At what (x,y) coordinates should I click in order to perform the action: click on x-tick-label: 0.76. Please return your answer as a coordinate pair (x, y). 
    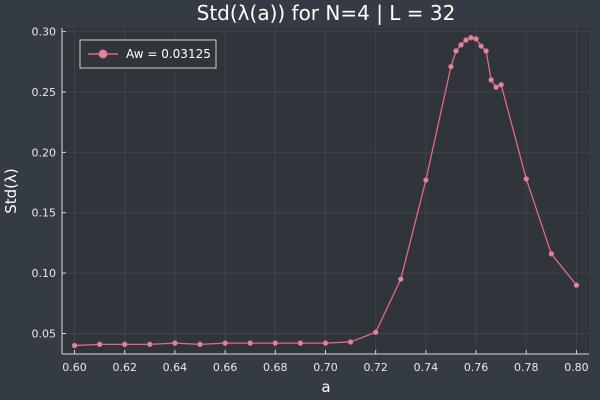
    Looking at the image, I should click on (476, 367).